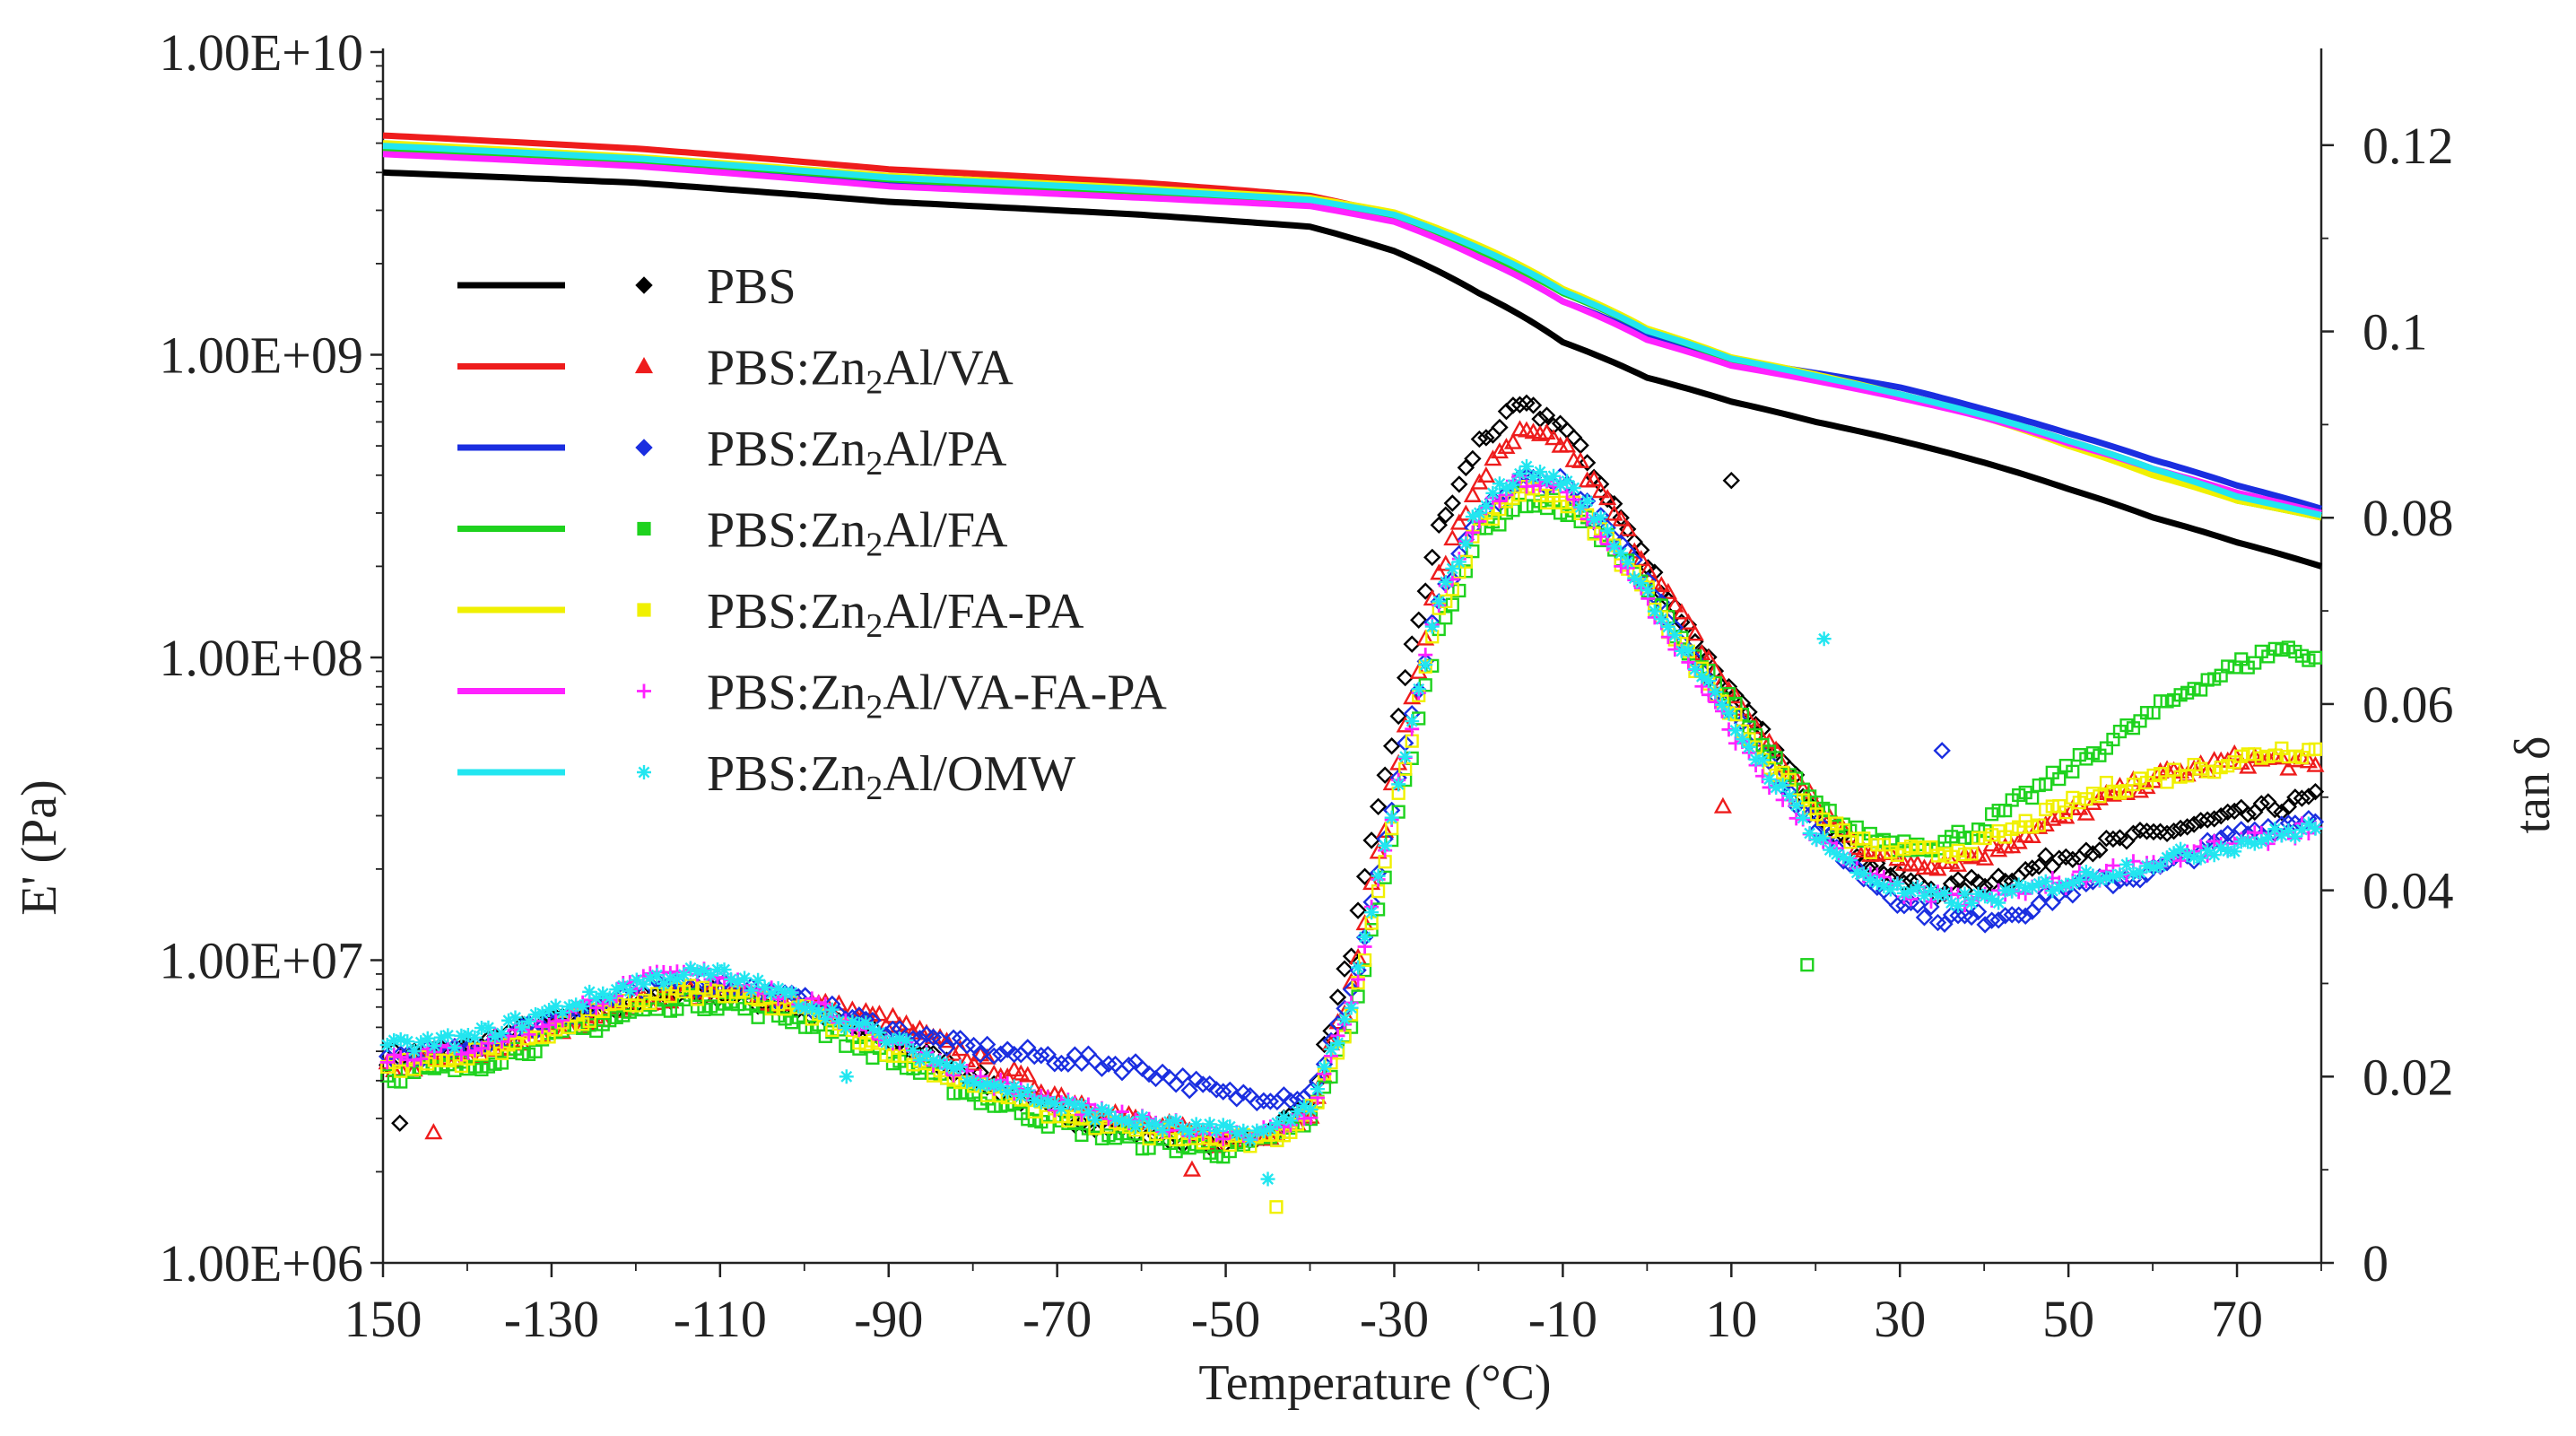 This screenshot has width=2576, height=1436. I want to click on legend-entry: PBS:Zn2Al/VA, so click(735, 371).